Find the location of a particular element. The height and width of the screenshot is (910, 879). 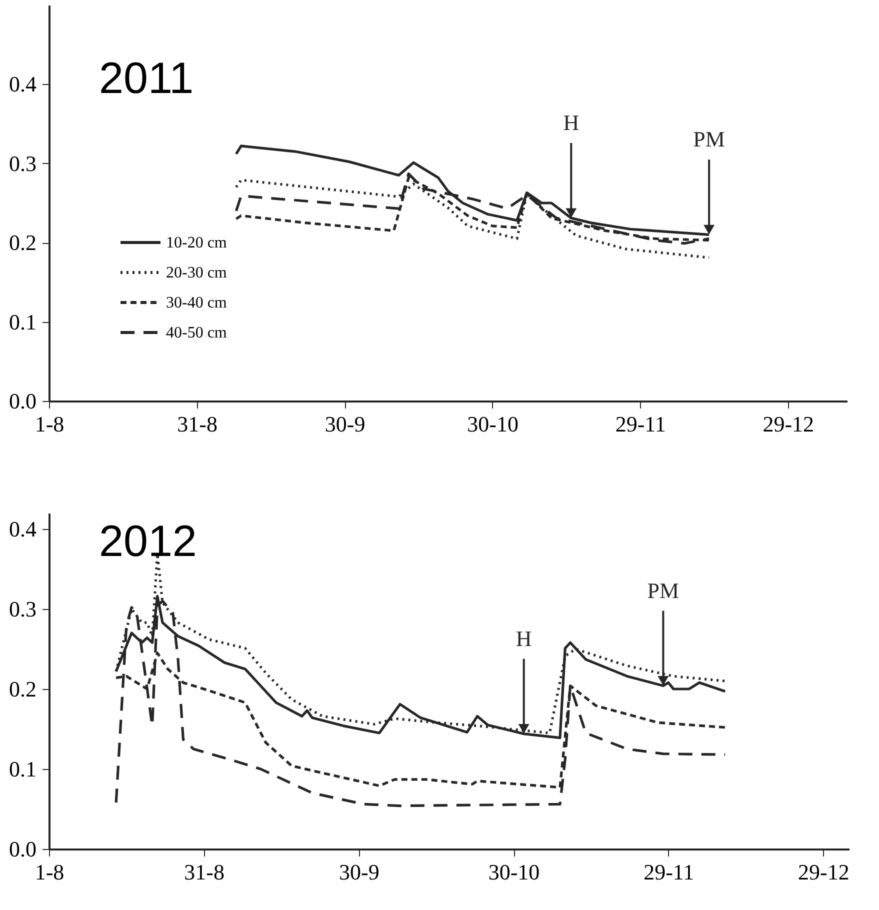

legend-label: 40-50 cm is located at coordinates (197, 333).